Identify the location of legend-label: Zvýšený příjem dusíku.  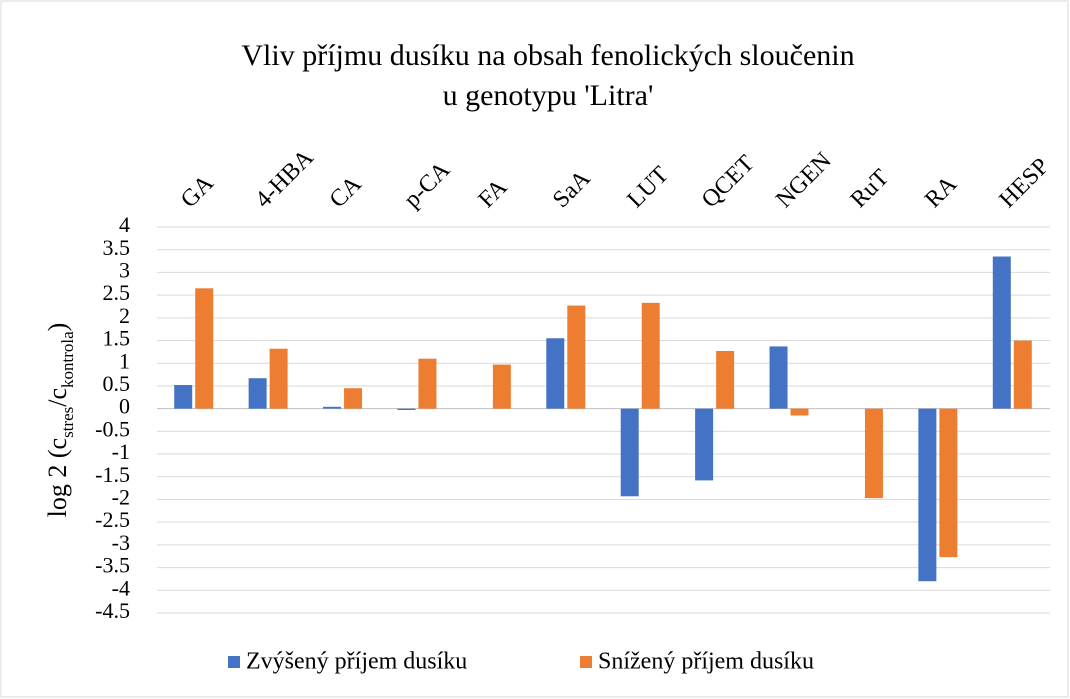
(356, 662).